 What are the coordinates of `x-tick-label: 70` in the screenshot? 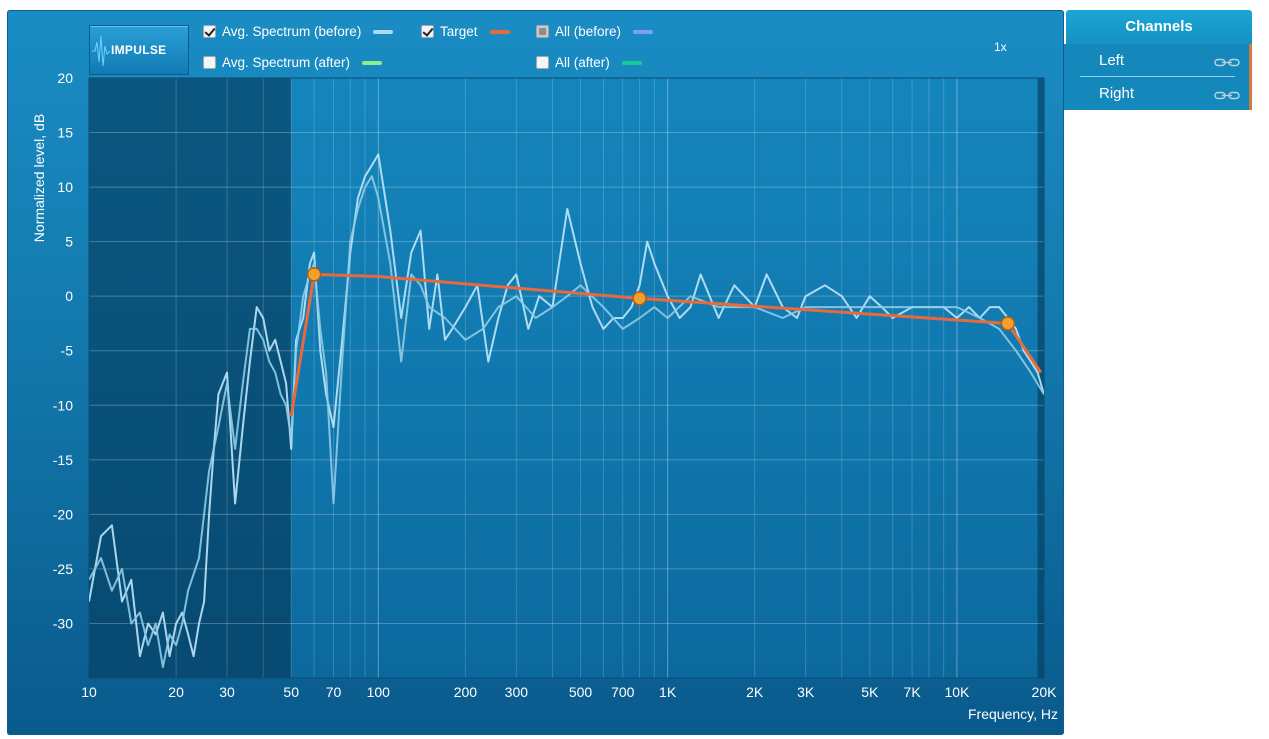 It's located at (334, 692).